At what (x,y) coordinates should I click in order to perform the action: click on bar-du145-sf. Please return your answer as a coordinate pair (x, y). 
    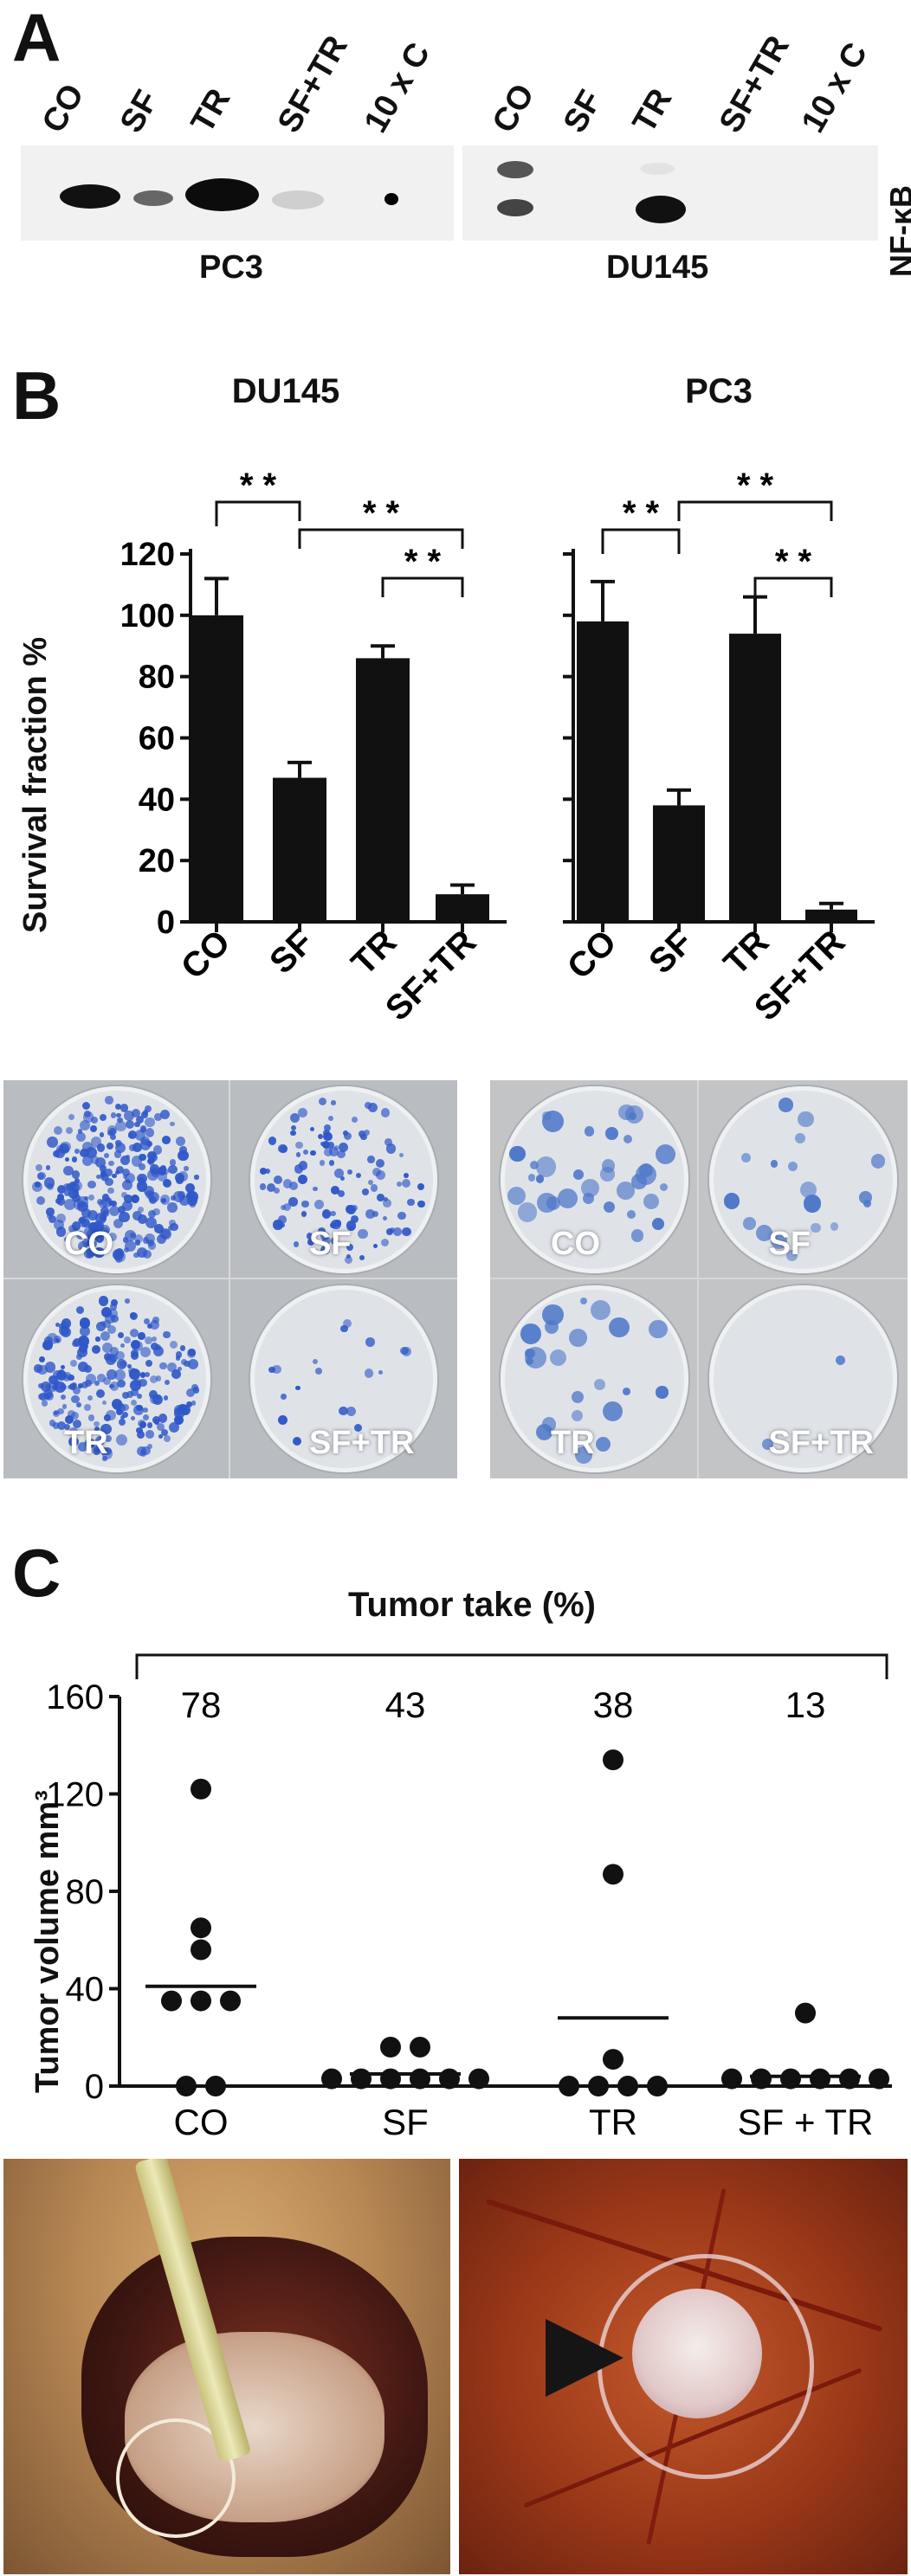
    Looking at the image, I should click on (300, 849).